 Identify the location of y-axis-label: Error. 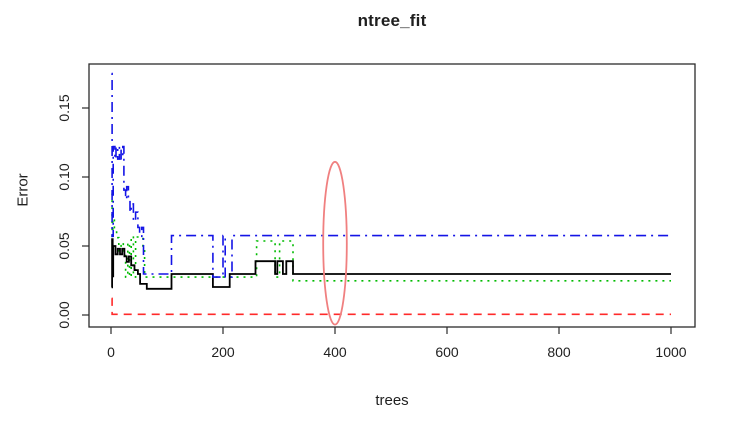
(23, 190).